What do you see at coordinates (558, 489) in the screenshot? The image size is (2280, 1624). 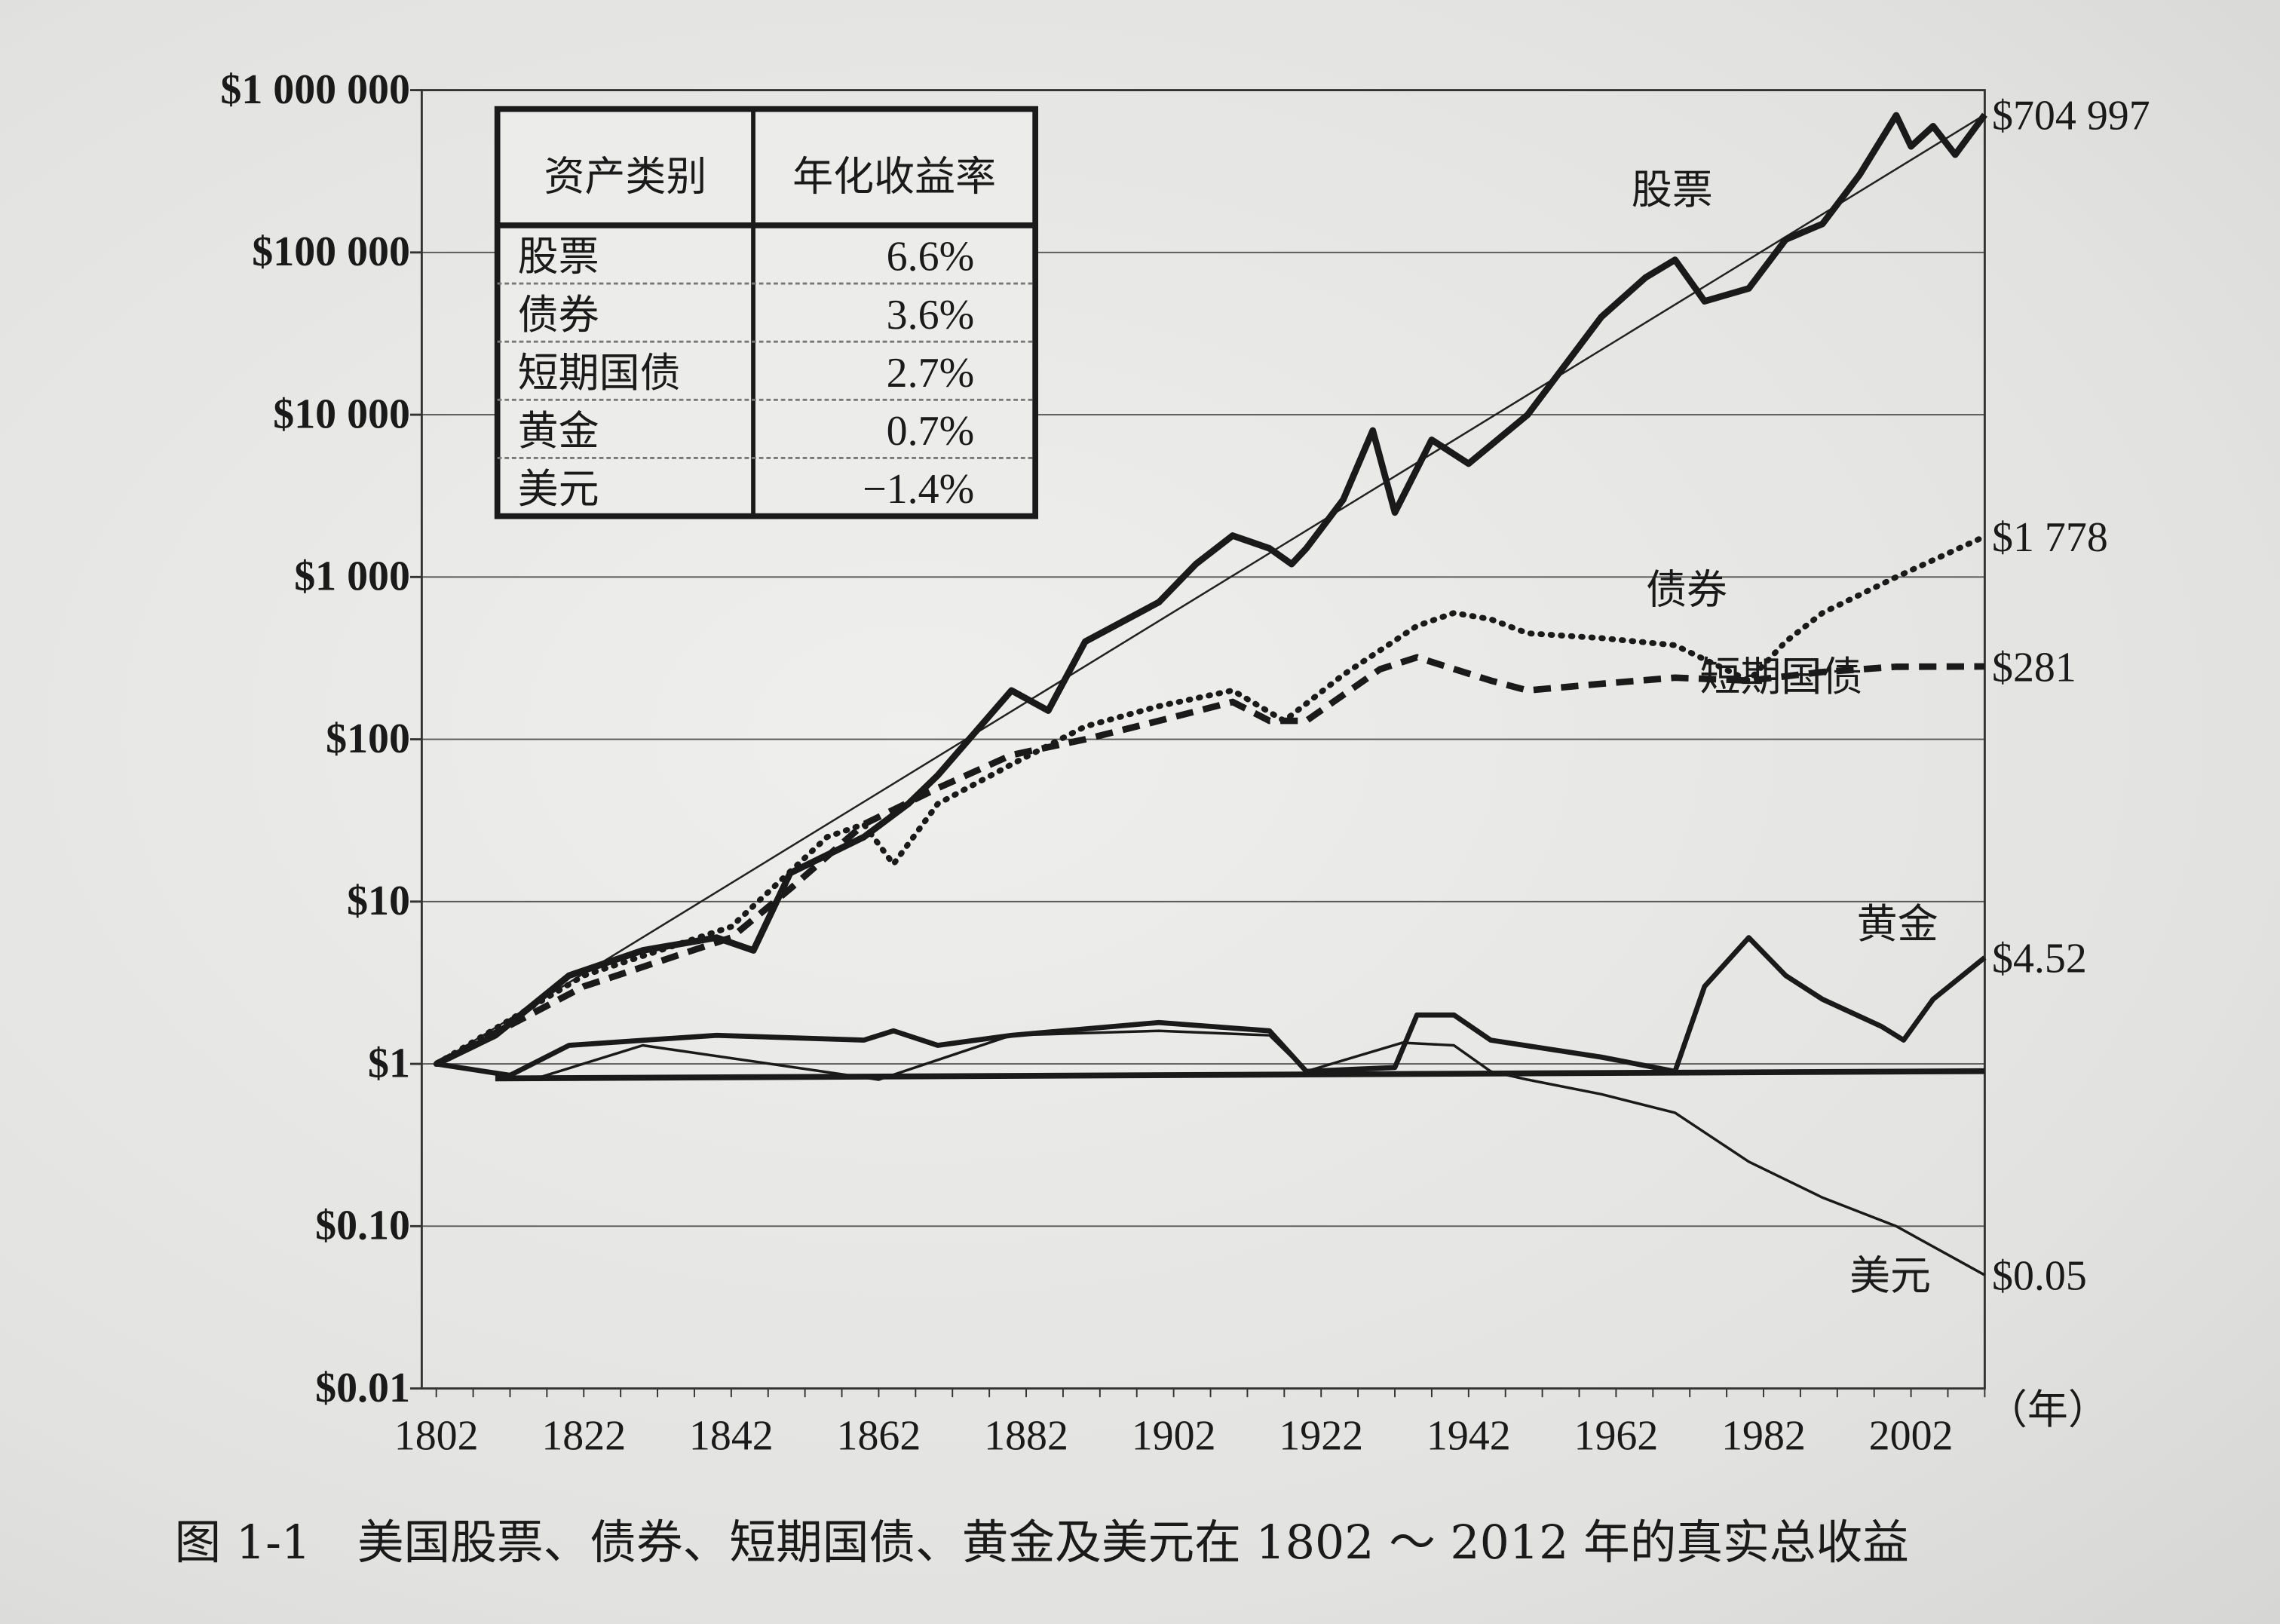 I see `table-cell-asset: 美元` at bounding box center [558, 489].